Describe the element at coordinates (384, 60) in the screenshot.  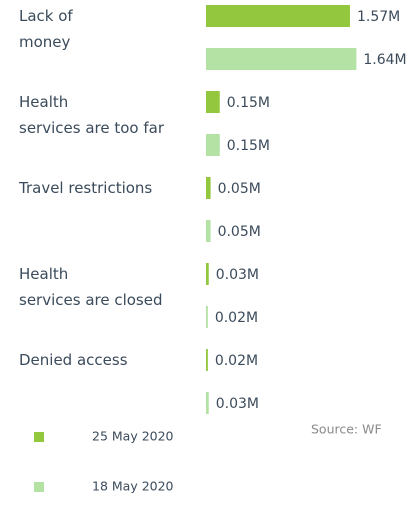
I see `value-label: 1.64M` at that location.